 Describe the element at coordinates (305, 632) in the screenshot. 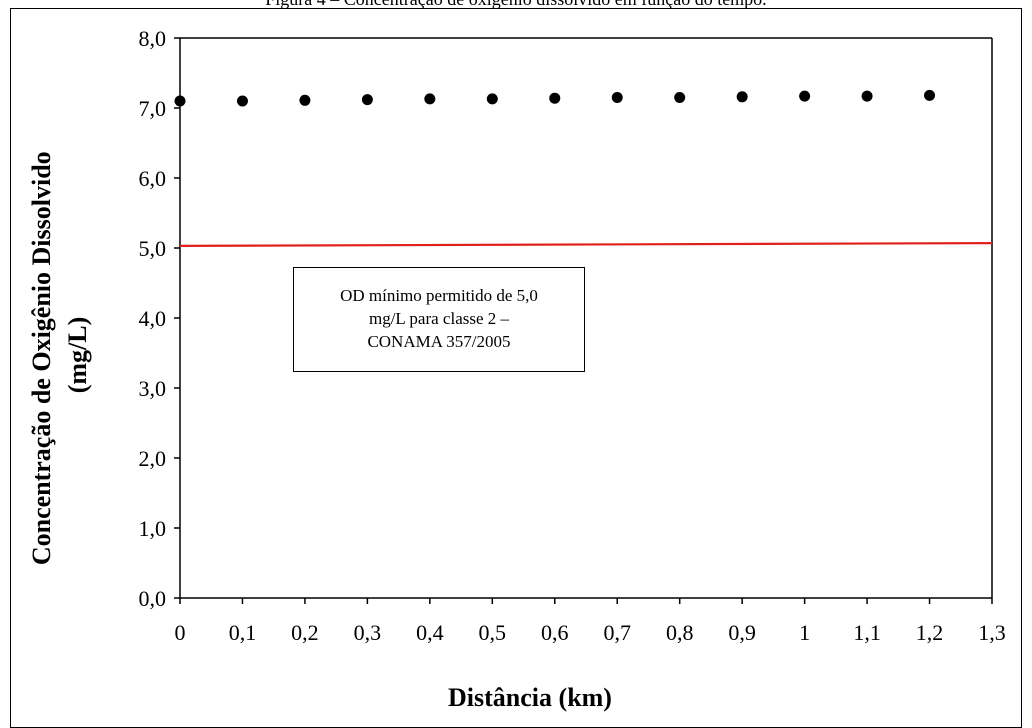

I see `x-tick-label: 0,2` at that location.